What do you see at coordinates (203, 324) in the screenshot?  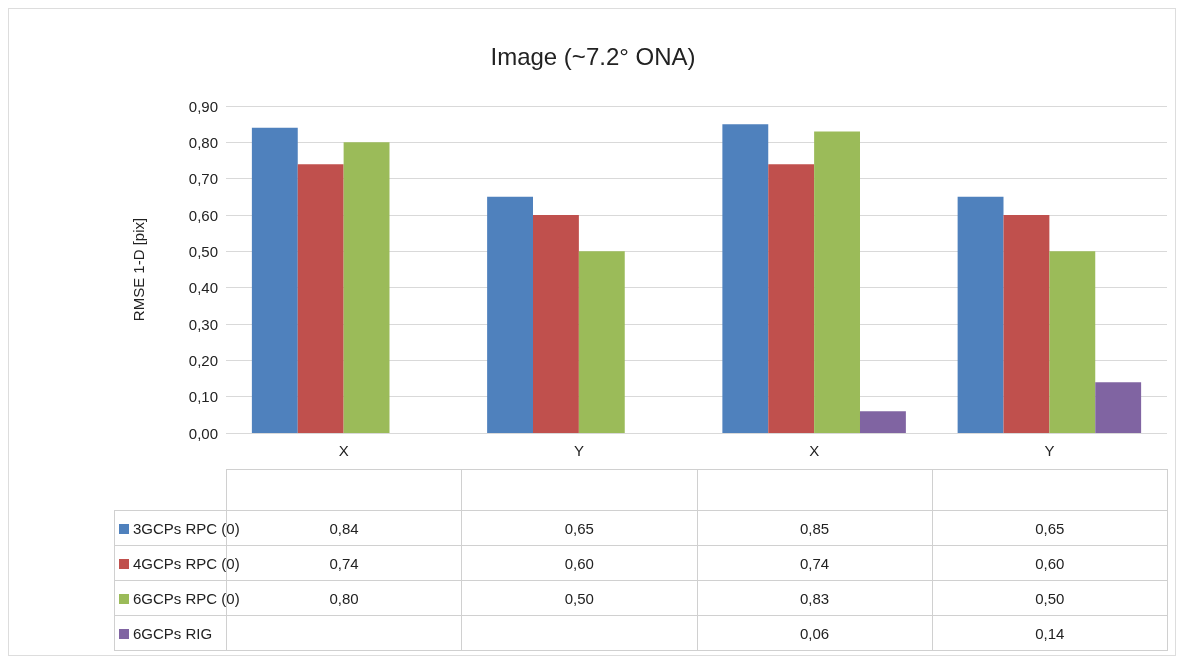 I see `y-tick-label: 0,30` at bounding box center [203, 324].